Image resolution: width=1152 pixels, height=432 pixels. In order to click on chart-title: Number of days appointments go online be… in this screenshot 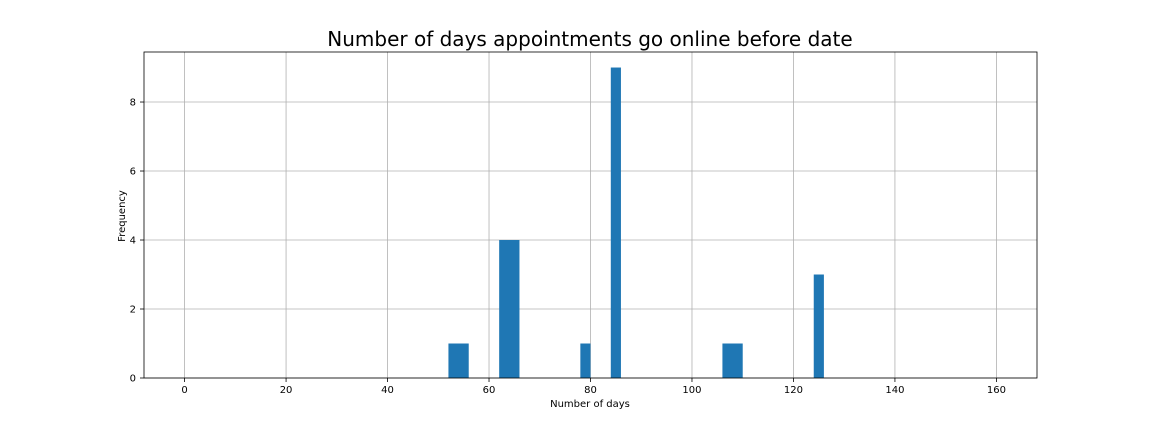, I will do `click(589, 39)`.